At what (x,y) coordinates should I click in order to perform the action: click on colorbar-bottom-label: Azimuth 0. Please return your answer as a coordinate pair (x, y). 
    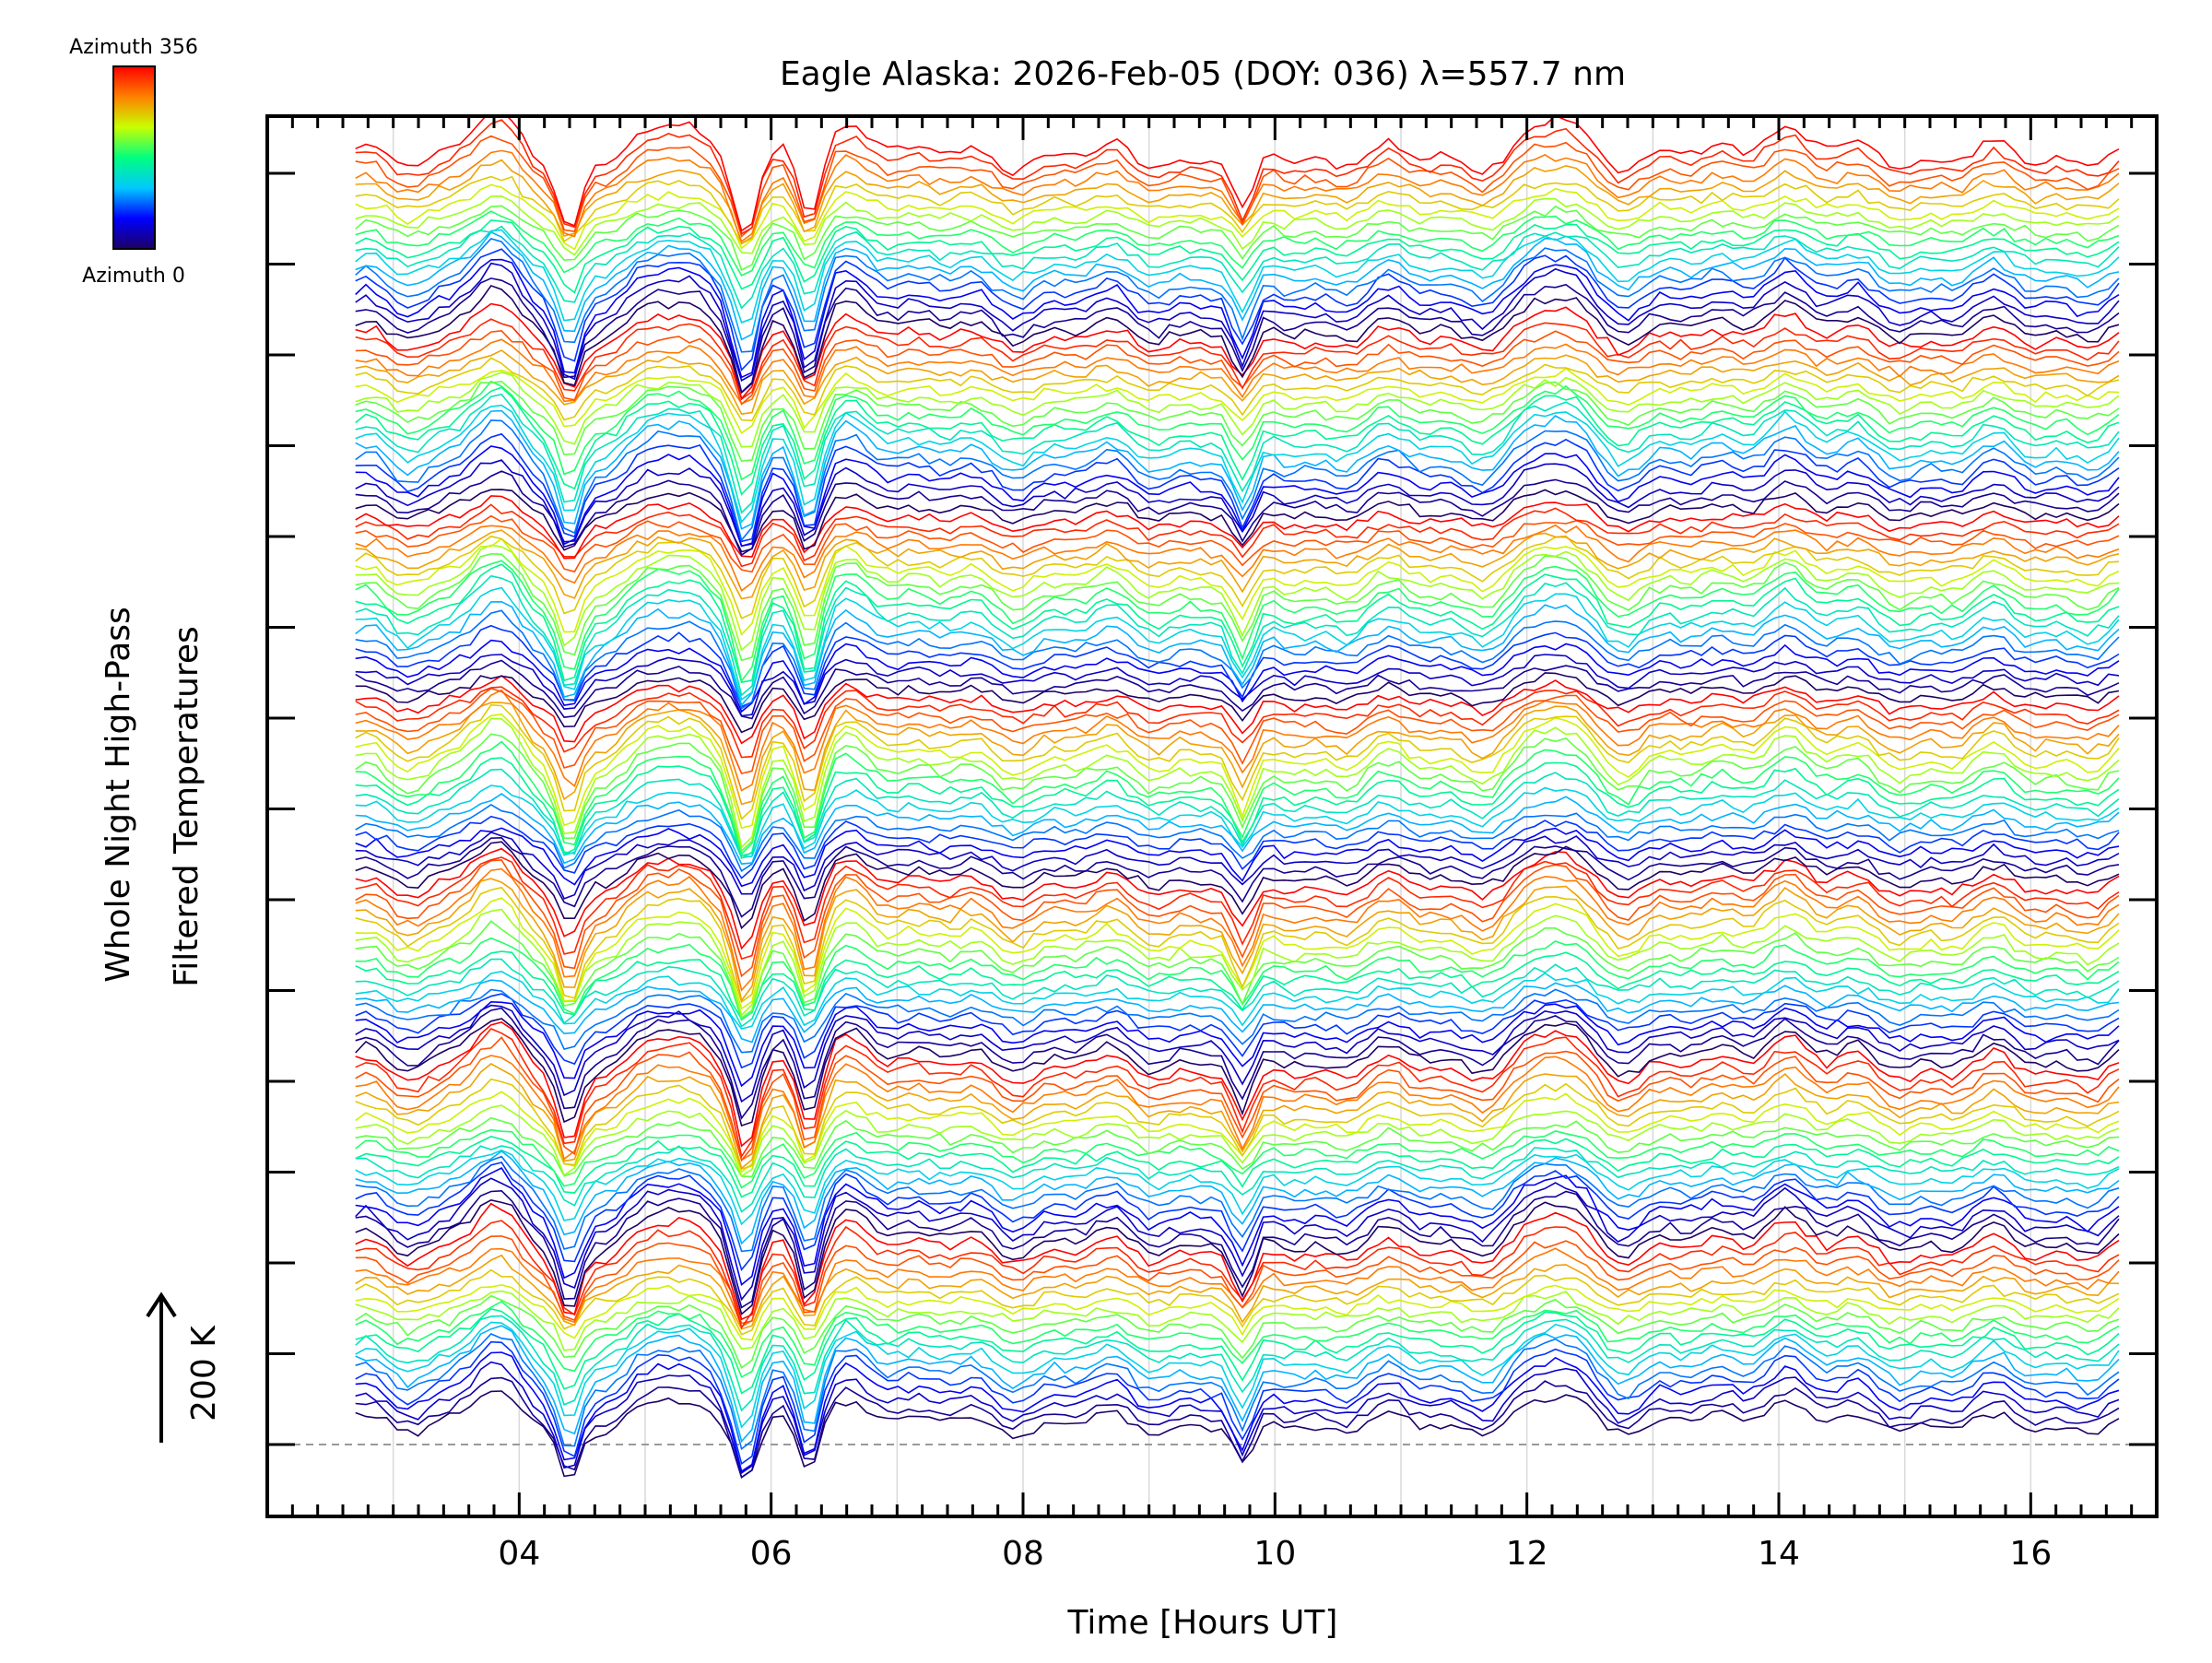
    Looking at the image, I should click on (133, 276).